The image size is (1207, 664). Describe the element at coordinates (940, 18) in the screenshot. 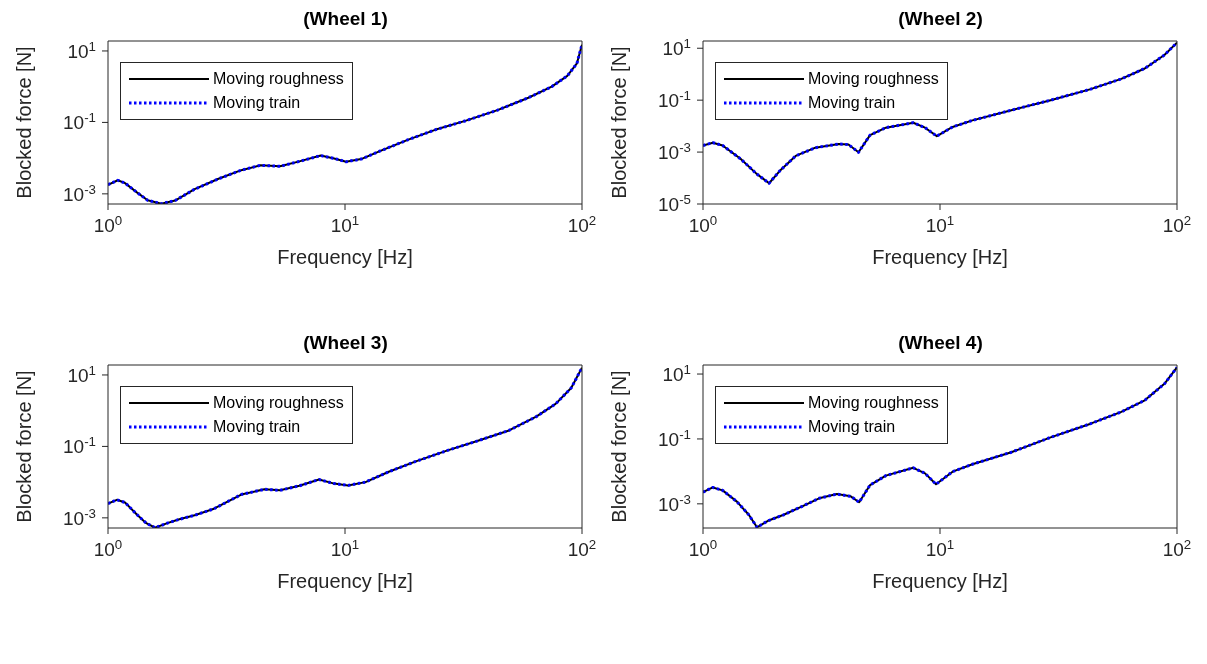

I see `chart-title: (Wheel 2)` at that location.